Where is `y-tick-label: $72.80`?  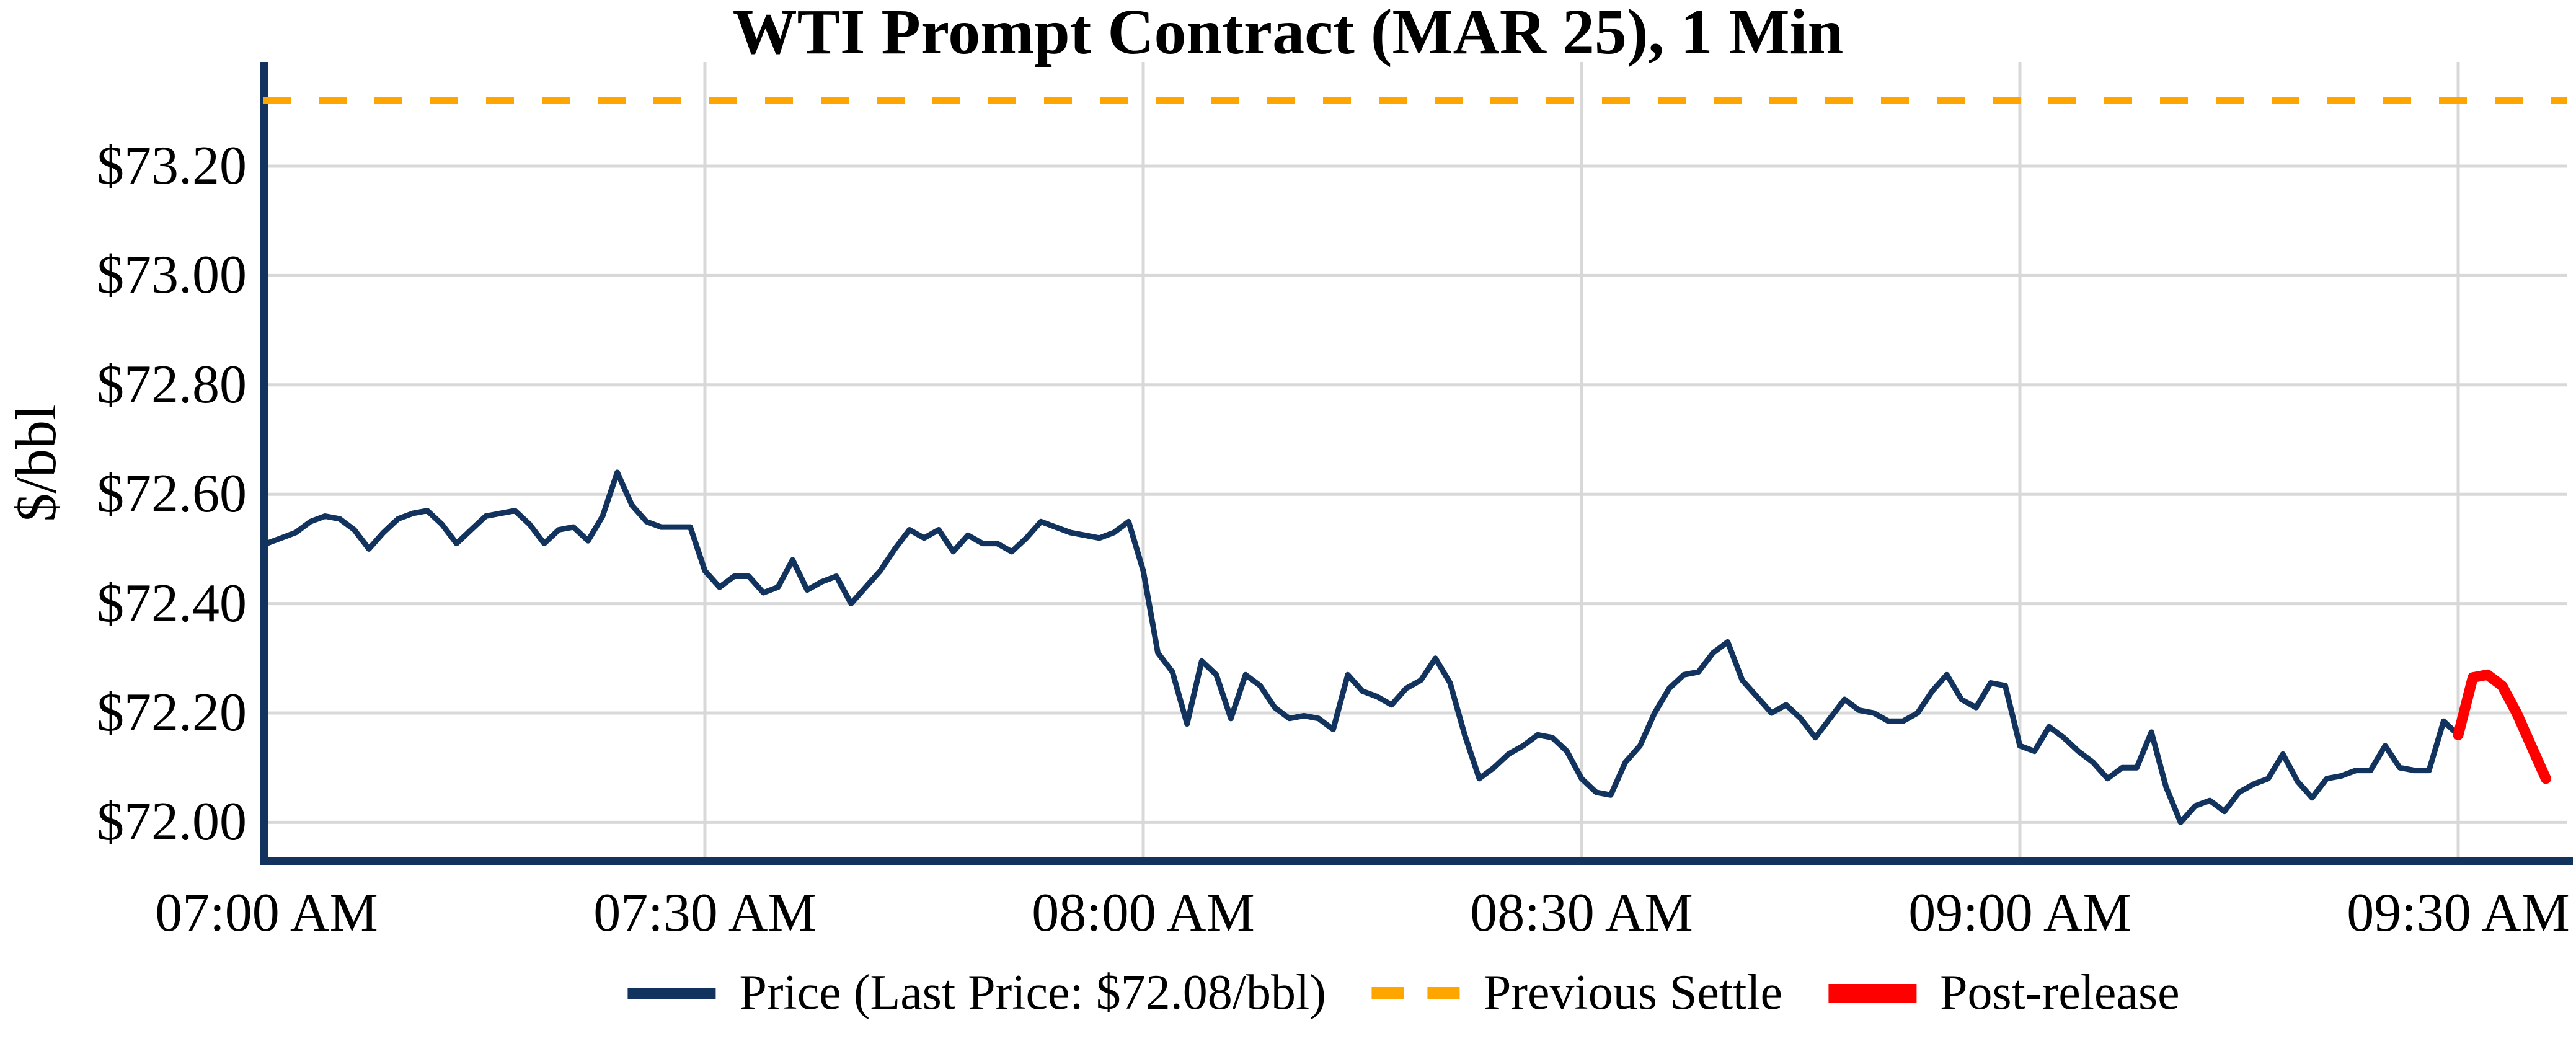 y-tick-label: $72.80 is located at coordinates (172, 384).